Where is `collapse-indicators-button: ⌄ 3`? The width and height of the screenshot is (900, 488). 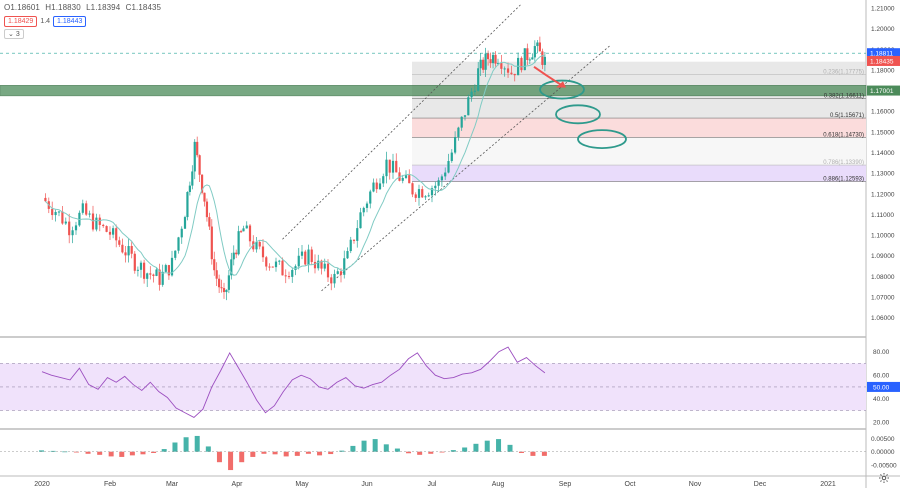 collapse-indicators-button: ⌄ 3 is located at coordinates (14, 34).